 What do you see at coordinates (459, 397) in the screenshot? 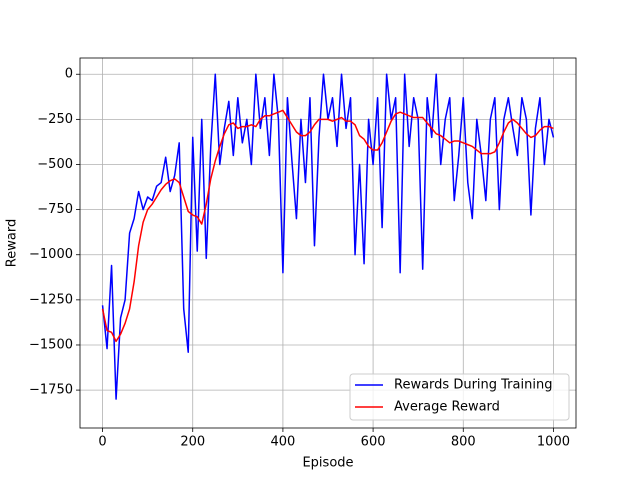
I see `legend-box` at bounding box center [459, 397].